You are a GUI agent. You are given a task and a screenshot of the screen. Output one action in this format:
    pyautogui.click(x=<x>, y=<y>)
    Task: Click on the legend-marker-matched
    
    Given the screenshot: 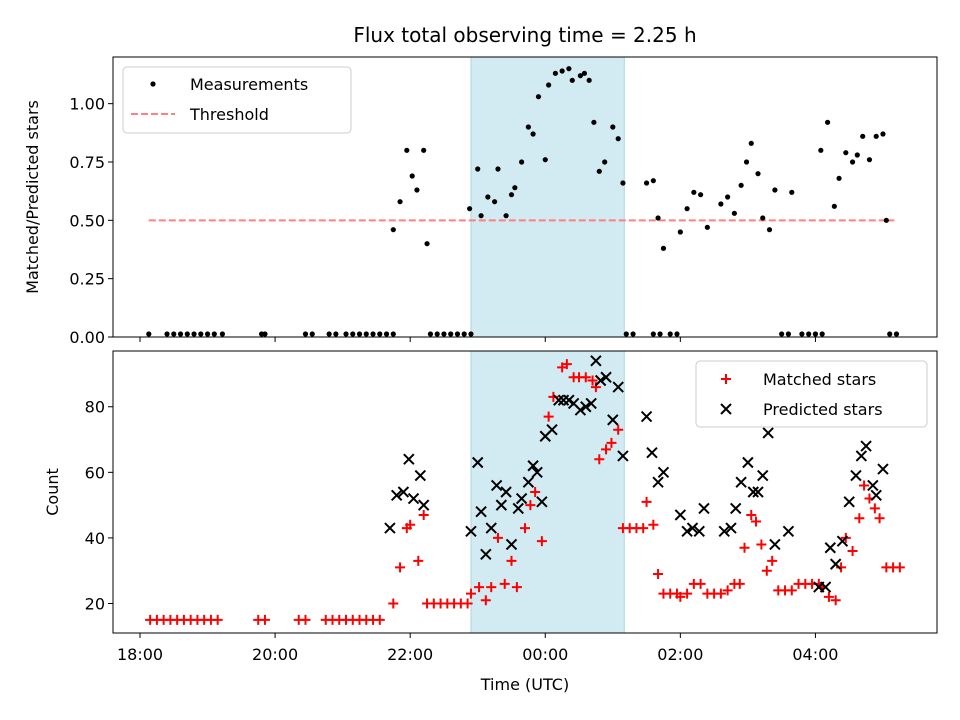 What is the action you would take?
    pyautogui.click(x=726, y=379)
    